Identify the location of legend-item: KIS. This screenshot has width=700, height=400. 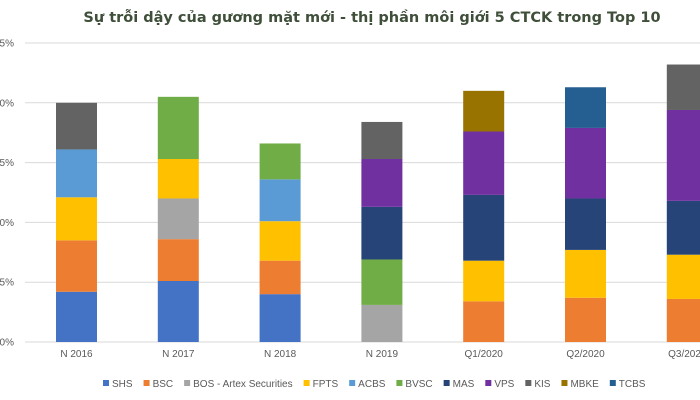
(538, 384).